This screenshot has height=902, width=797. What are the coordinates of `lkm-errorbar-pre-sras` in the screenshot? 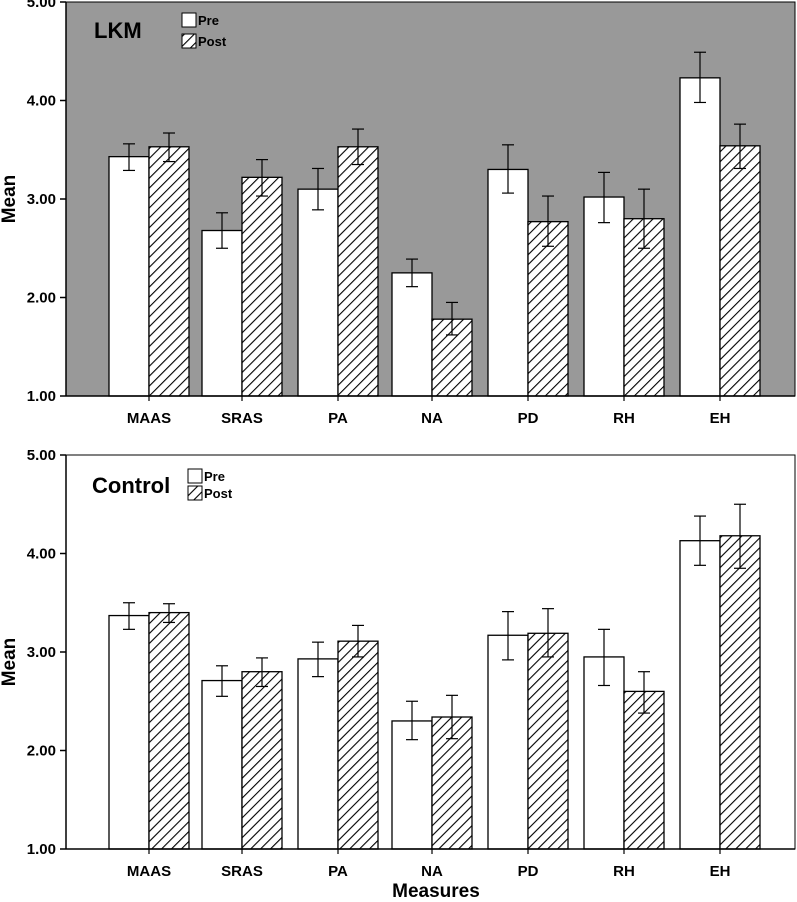 It's located at (222, 230).